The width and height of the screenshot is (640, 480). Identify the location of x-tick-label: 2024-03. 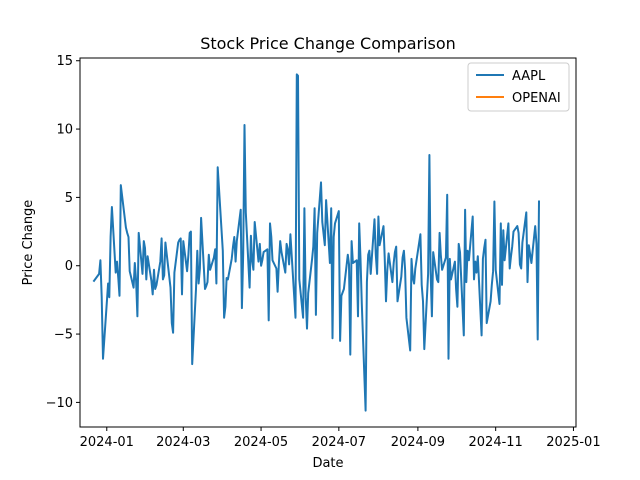
(183, 442).